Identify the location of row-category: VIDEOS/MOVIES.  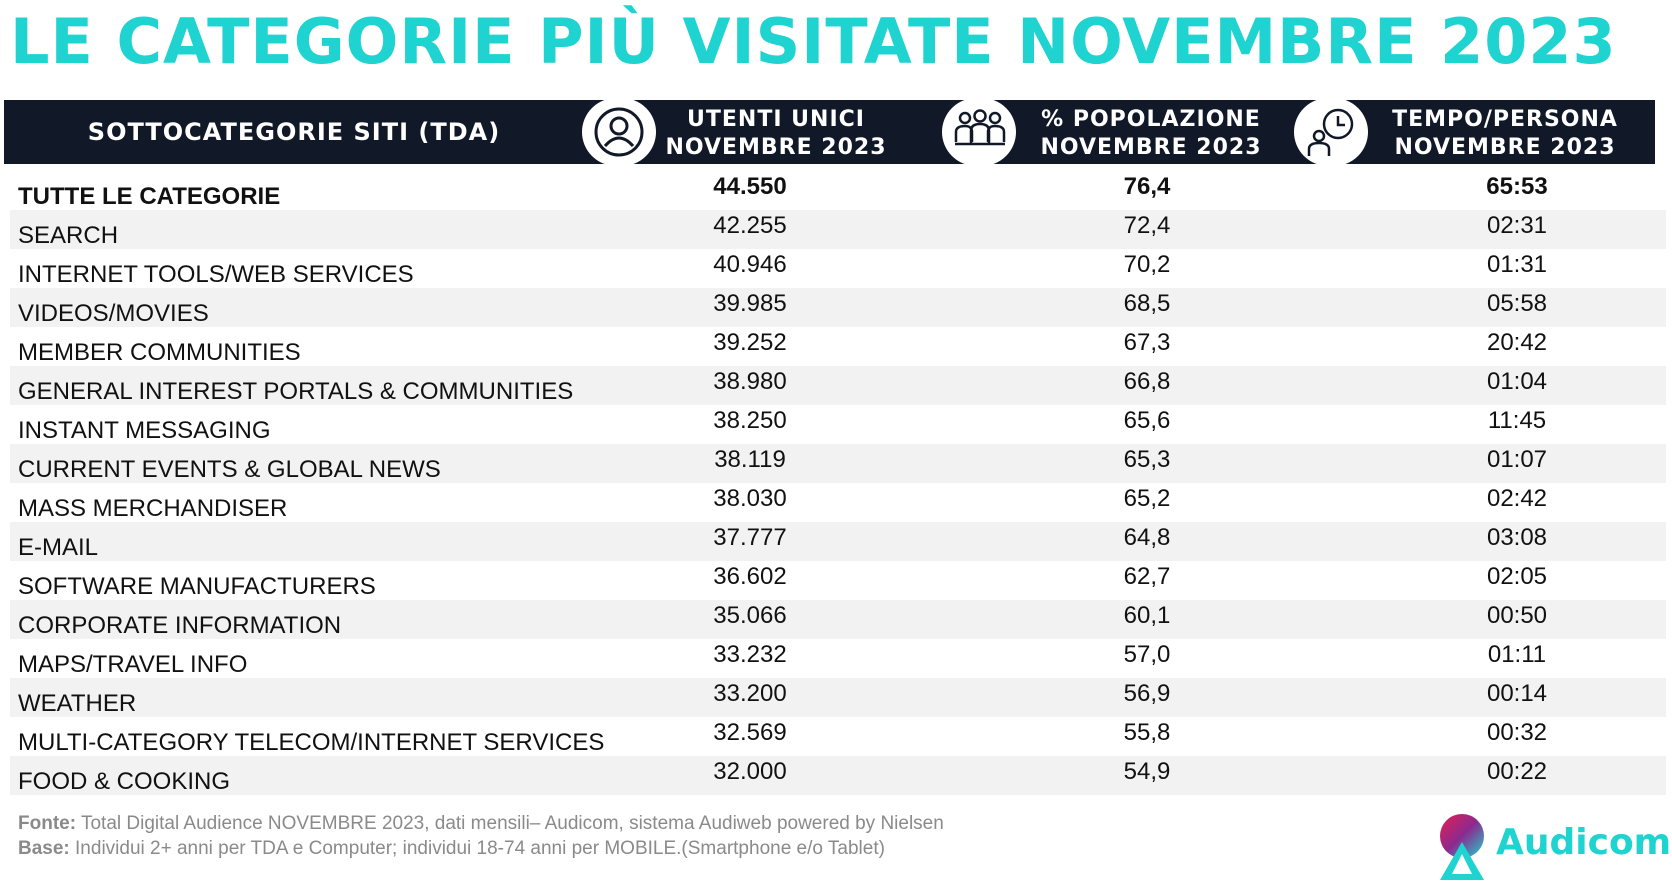
(113, 313).